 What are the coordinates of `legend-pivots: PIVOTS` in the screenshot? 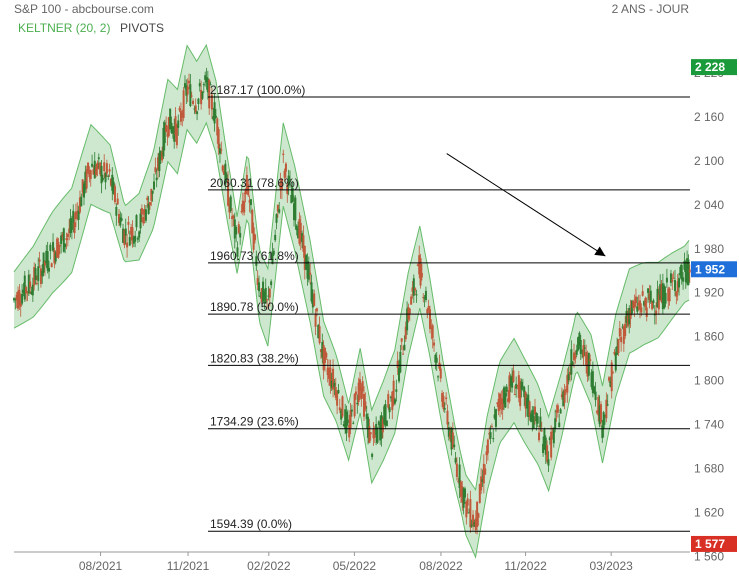 It's located at (142, 28).